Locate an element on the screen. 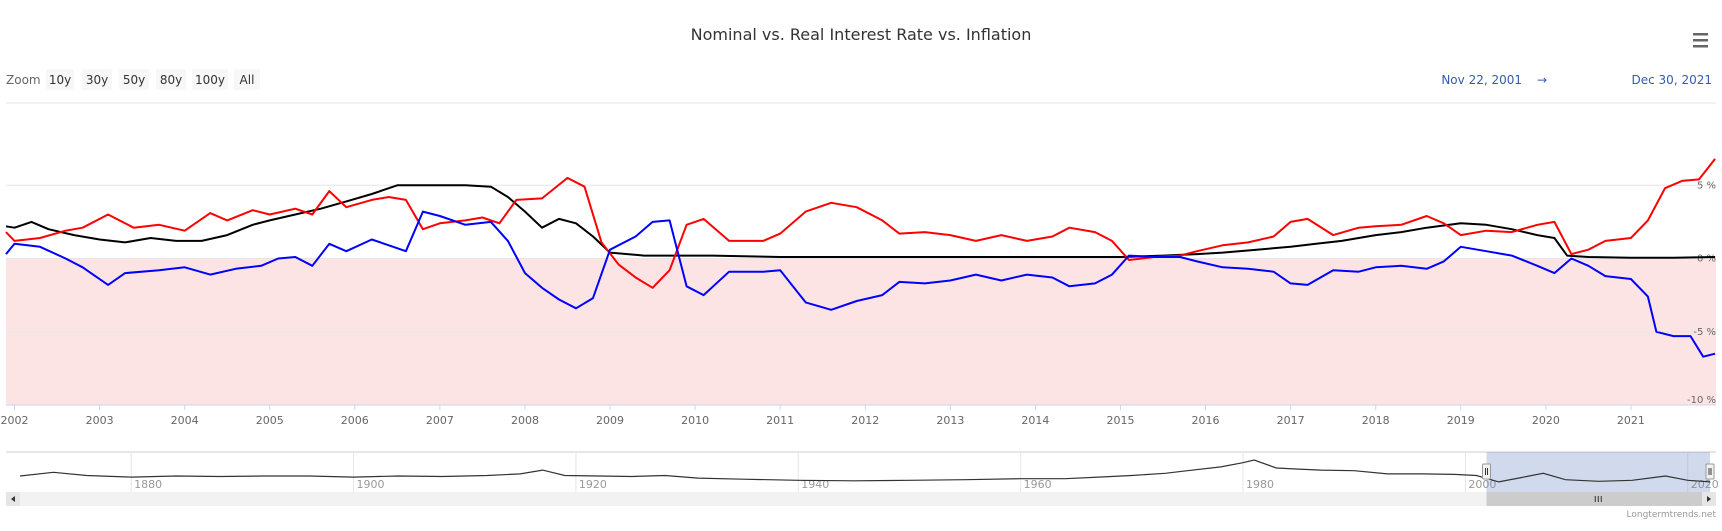  zoom-button-label: All is located at coordinates (247, 80).